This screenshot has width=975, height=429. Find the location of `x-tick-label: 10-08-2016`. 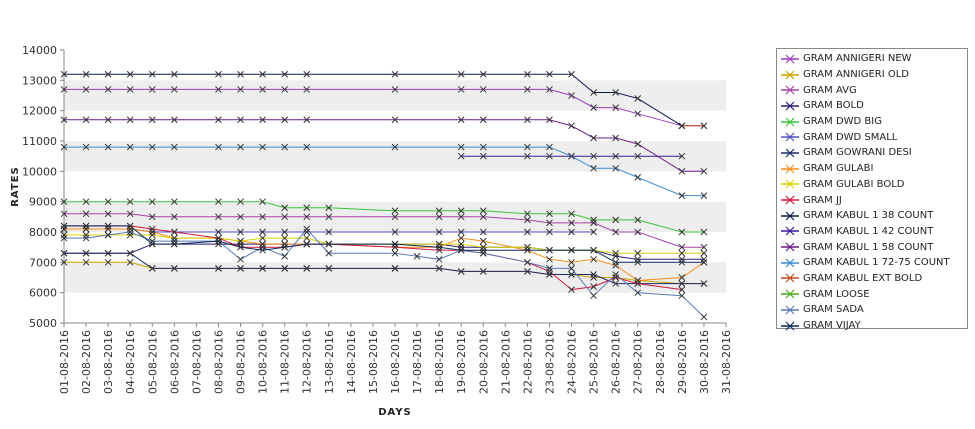

x-tick-label: 10-08-2016 is located at coordinates (263, 362).